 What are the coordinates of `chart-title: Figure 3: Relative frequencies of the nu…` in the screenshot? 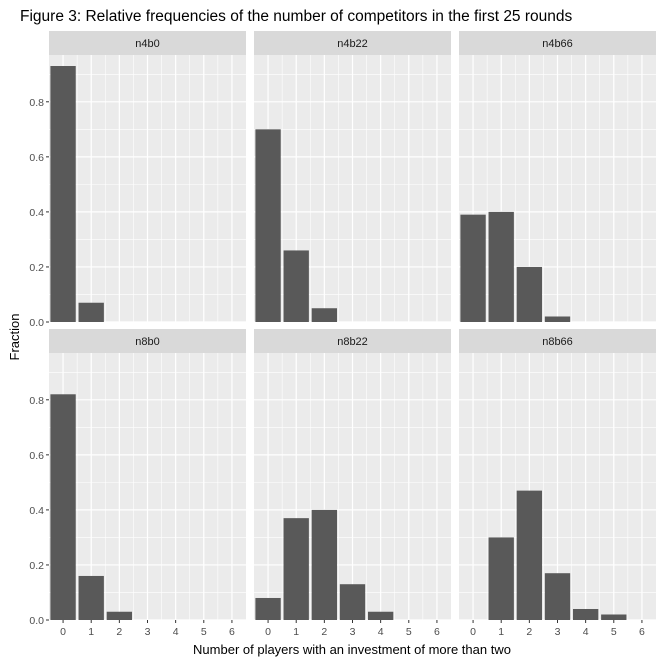 It's located at (296, 16).